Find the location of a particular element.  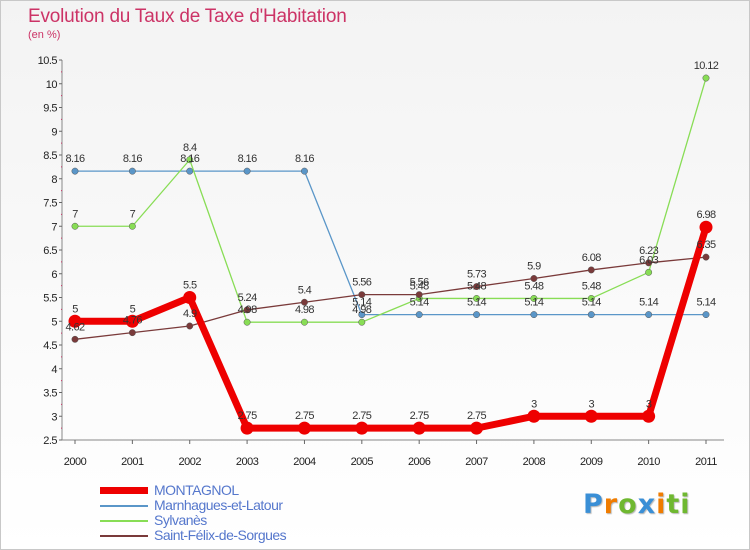

y-tick-label: 5 is located at coordinates (54, 322).